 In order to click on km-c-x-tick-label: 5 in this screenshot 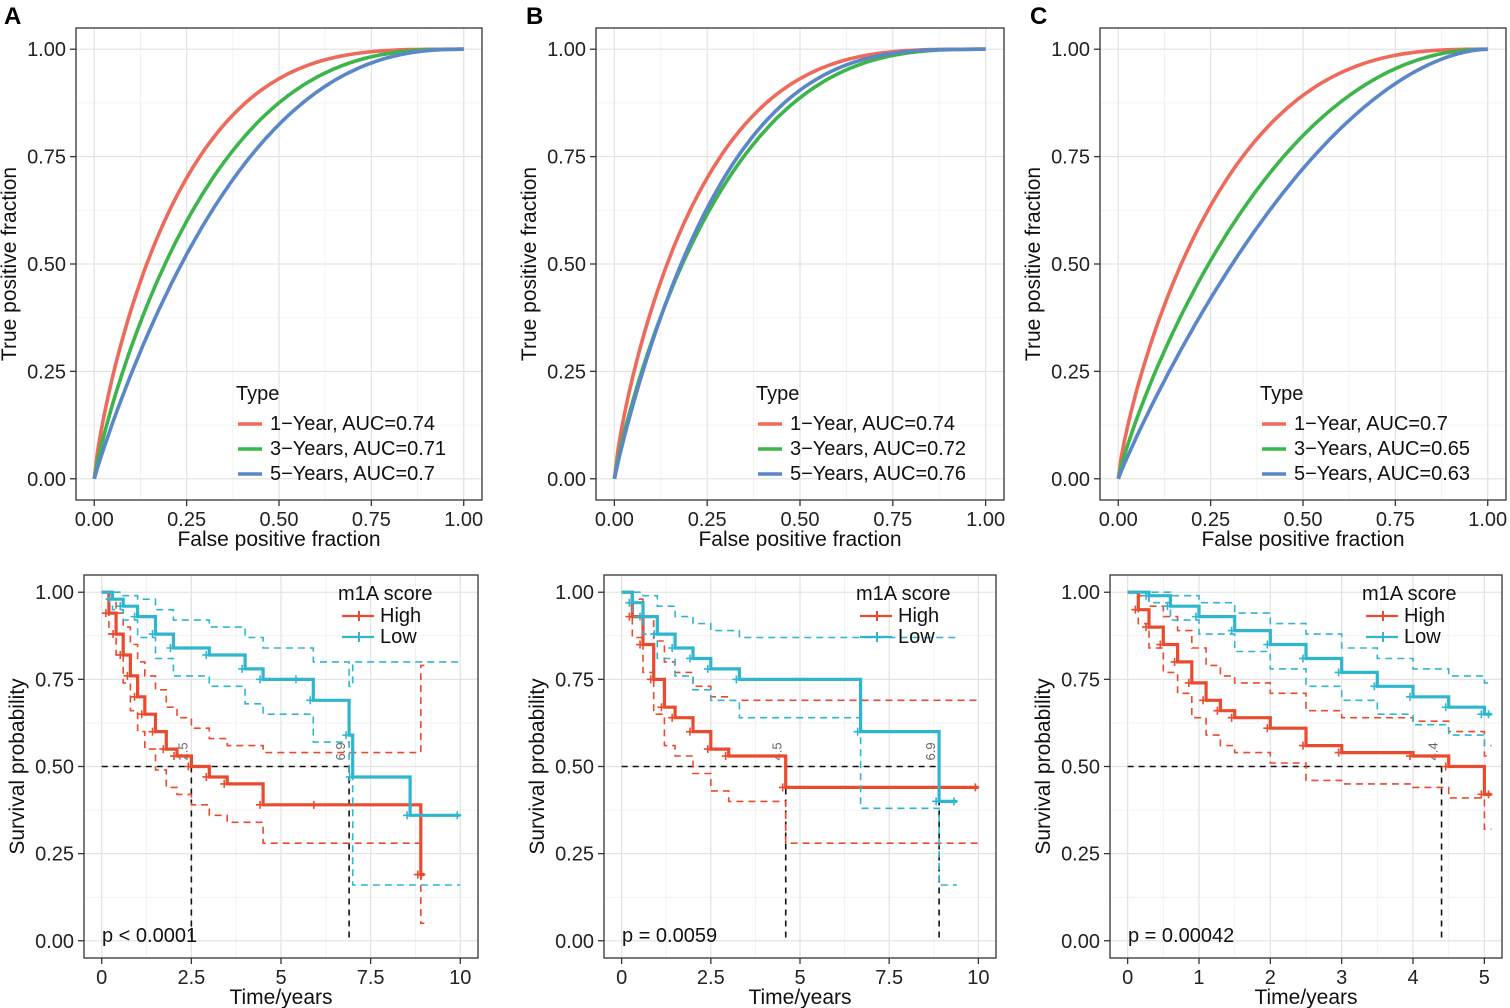, I will do `click(1484, 978)`.